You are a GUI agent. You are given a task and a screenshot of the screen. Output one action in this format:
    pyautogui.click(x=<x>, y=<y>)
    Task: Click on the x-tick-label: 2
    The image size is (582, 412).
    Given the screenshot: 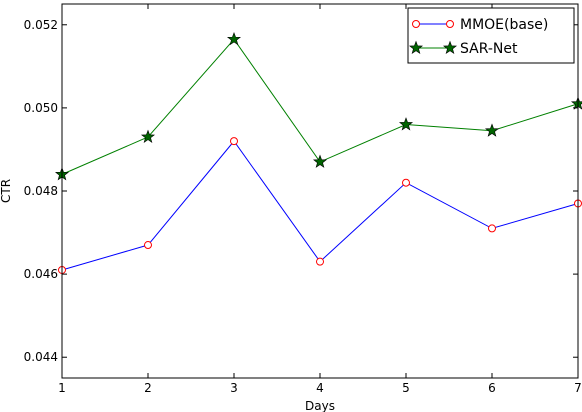 What is the action you would take?
    pyautogui.click(x=148, y=388)
    